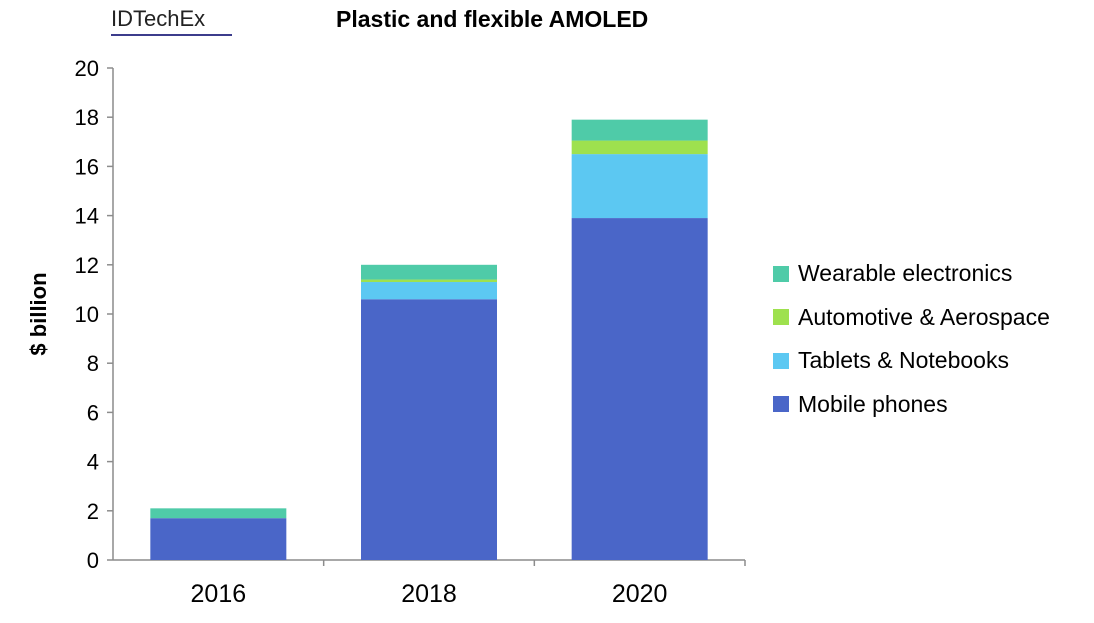  I want to click on legend-label: Automotive & Aerospace, so click(924, 316).